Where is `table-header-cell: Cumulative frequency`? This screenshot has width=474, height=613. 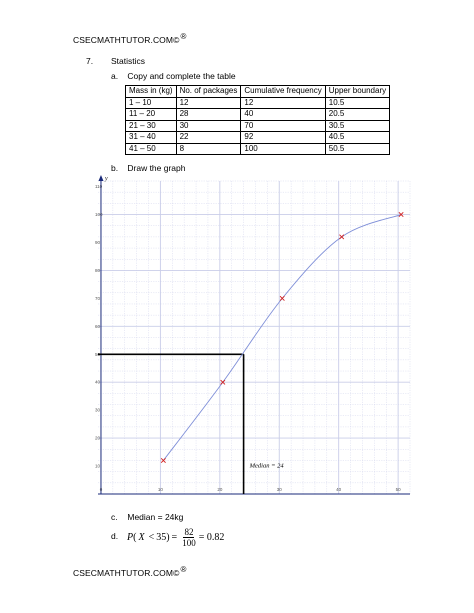 table-header-cell: Cumulative frequency is located at coordinates (283, 91).